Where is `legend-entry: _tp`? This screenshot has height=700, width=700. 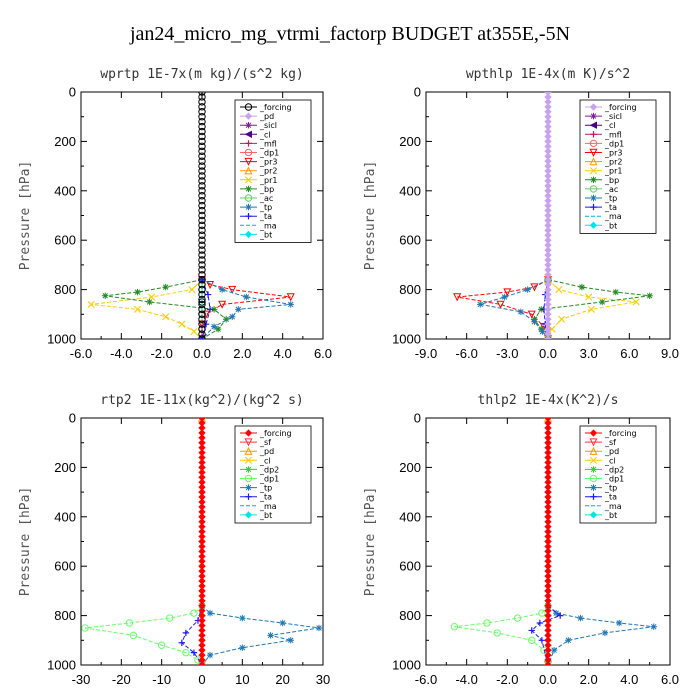
legend-entry: _tp is located at coordinates (265, 207).